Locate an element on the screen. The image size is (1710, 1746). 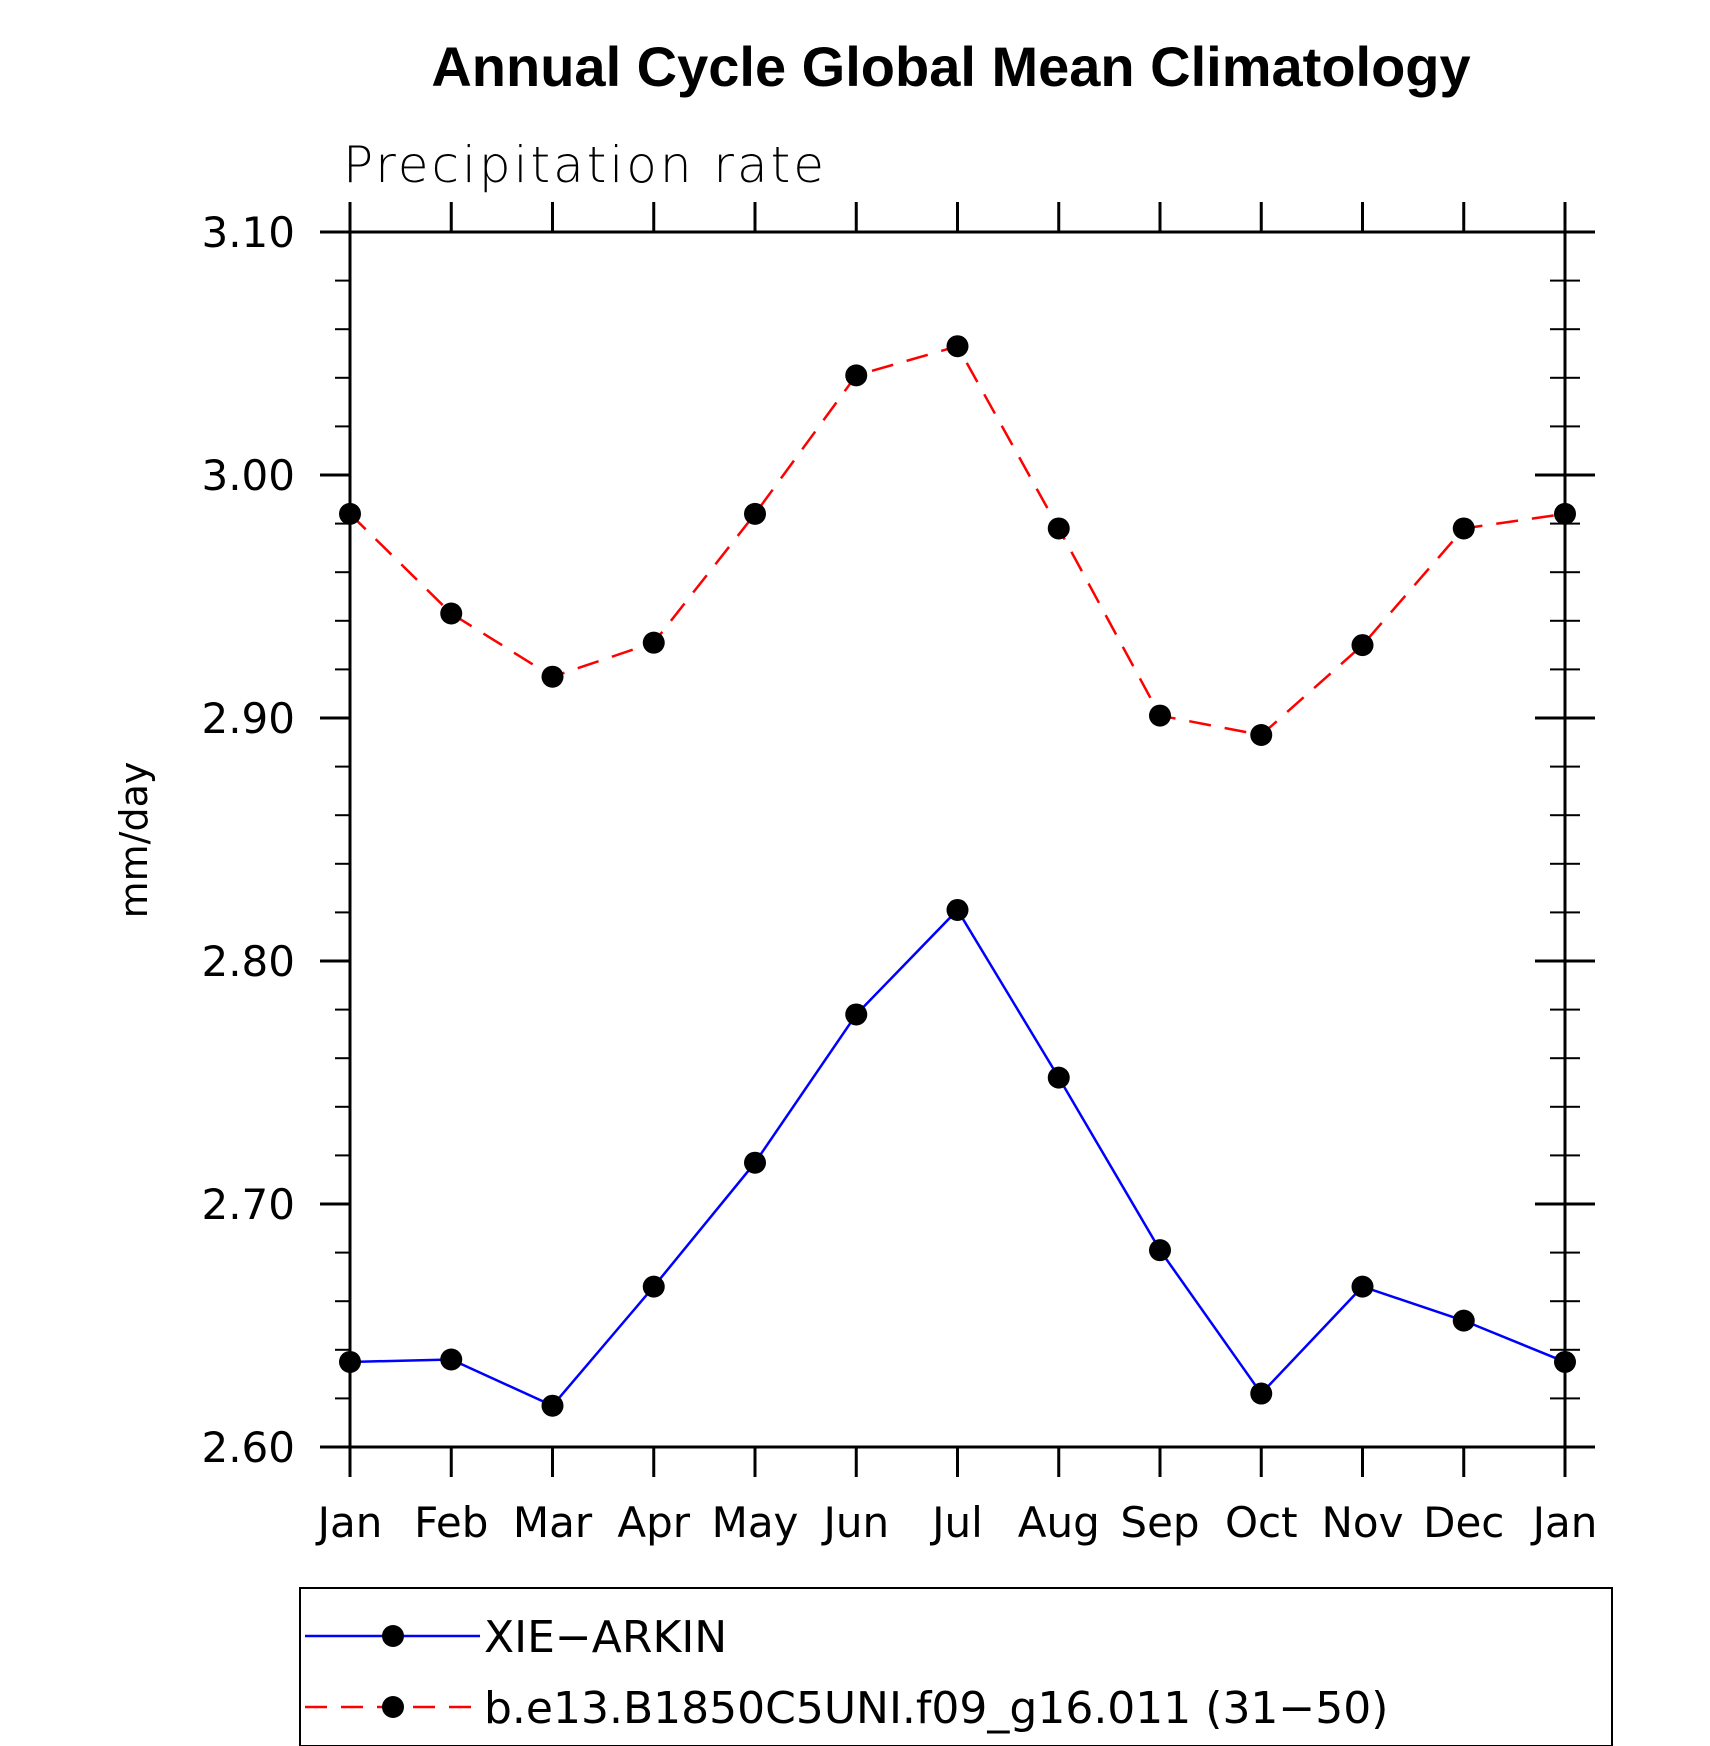
x-tick-label: Feb is located at coordinates (451, 1522).